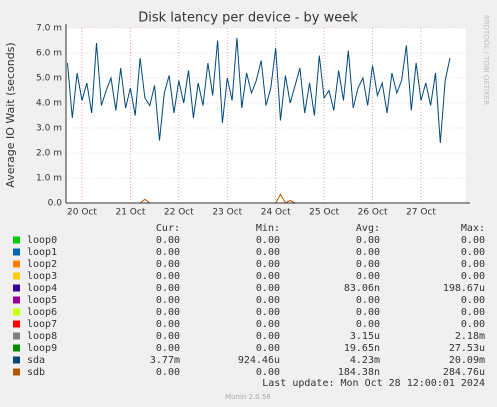  Describe the element at coordinates (365, 360) in the screenshot. I see `legend-value: 4.23m` at that location.